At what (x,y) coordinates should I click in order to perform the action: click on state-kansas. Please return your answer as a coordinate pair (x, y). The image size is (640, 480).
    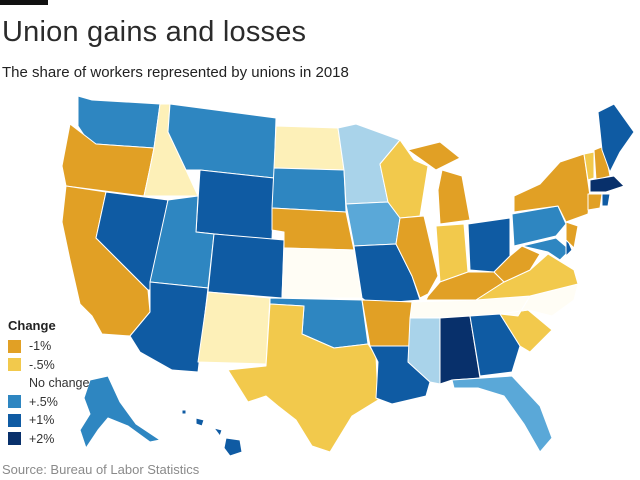
    Looking at the image, I should click on (322, 273).